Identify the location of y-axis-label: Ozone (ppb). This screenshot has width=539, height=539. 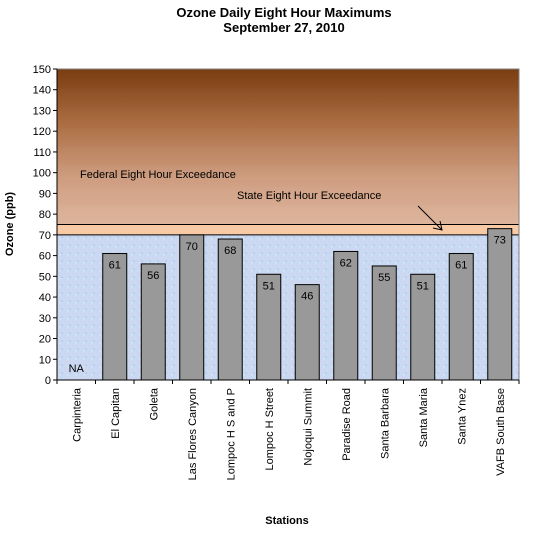
(10, 224).